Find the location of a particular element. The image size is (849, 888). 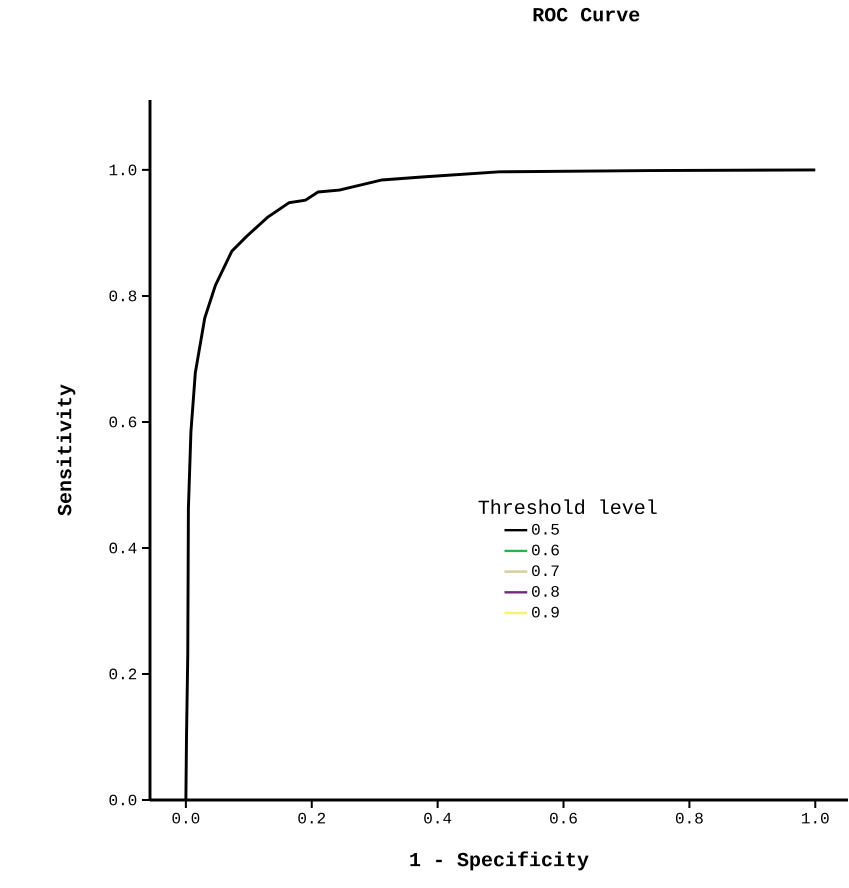

y-tick-label: 0.8 is located at coordinates (122, 296).